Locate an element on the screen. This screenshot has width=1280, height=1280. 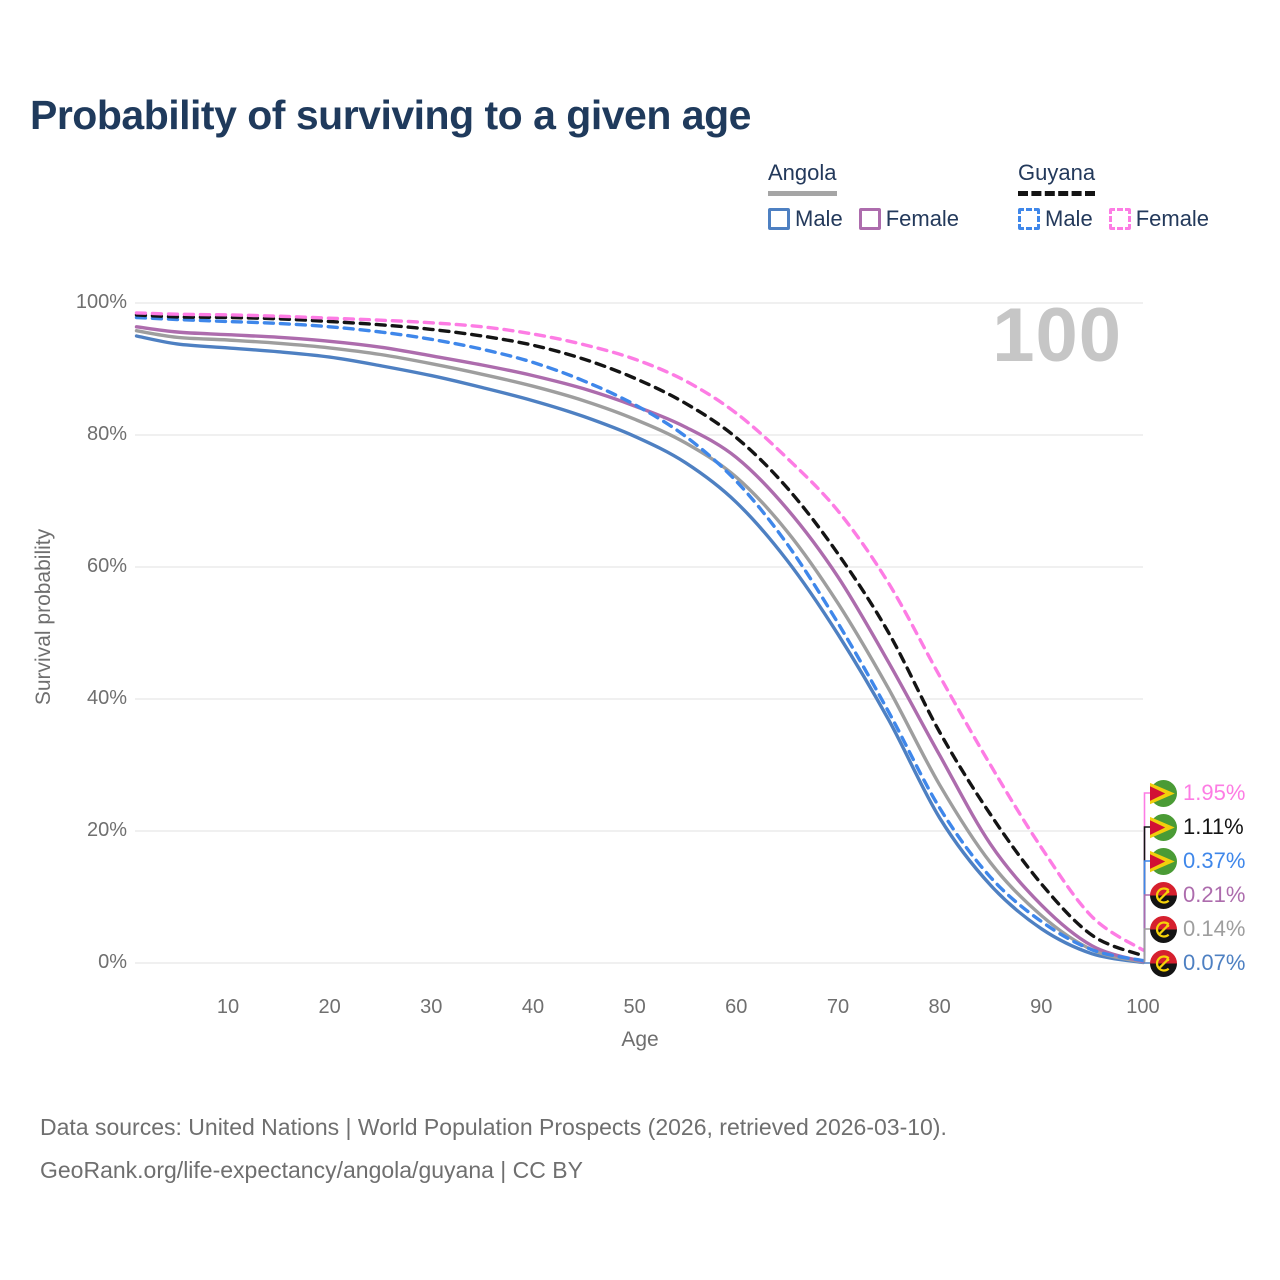
legend-item-angola-male: Male is located at coordinates (805, 219).